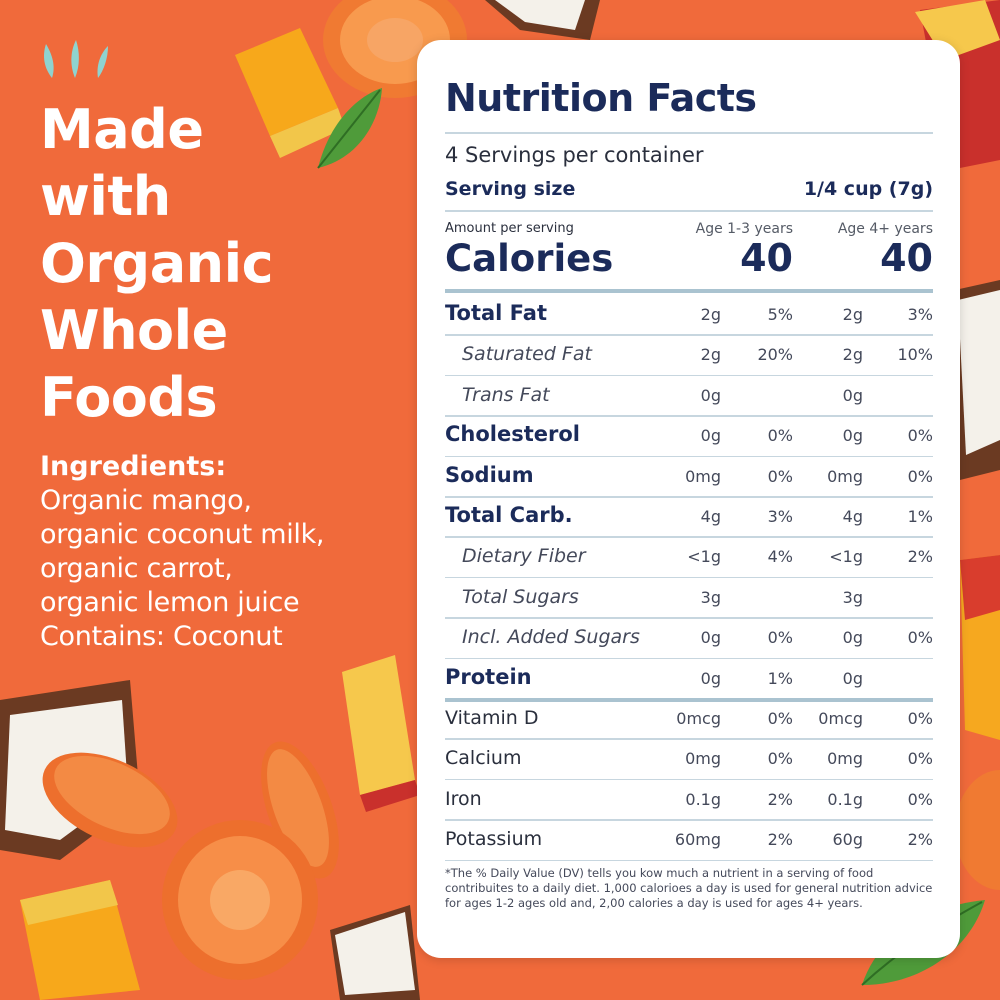 The image size is (1000, 1000). Describe the element at coordinates (689, 598) in the screenshot. I see `nutrient-row: Total Sugars 3g 3g` at that location.